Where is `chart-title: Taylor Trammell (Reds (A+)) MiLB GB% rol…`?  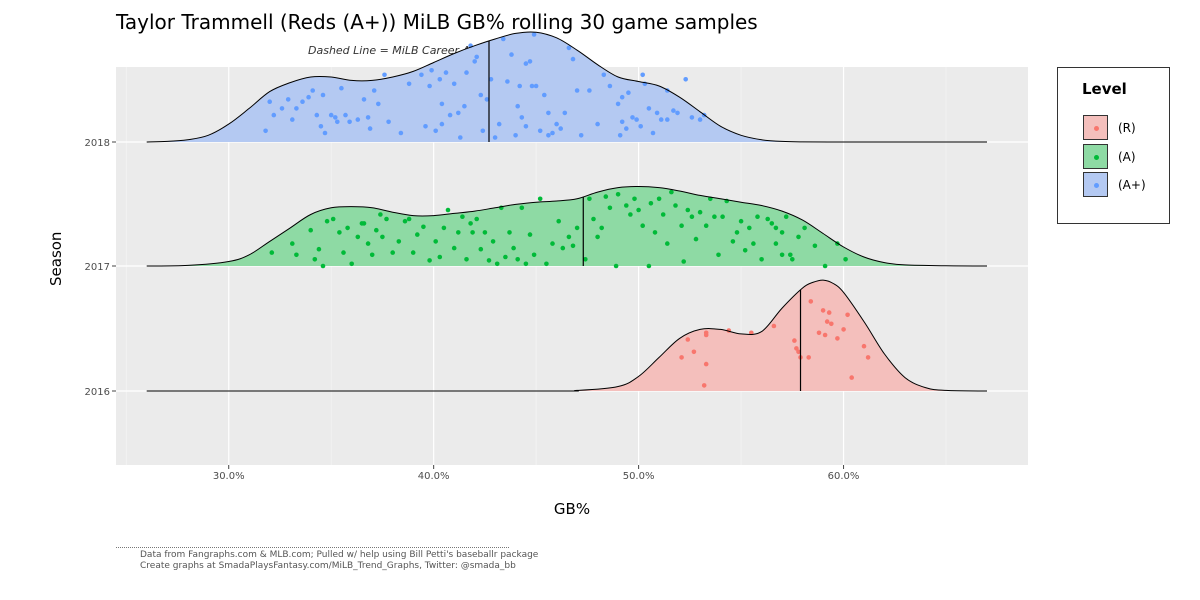
chart-title: Taylor Trammell (Reds (A+)) MiLB GB% rol… is located at coordinates (437, 22).